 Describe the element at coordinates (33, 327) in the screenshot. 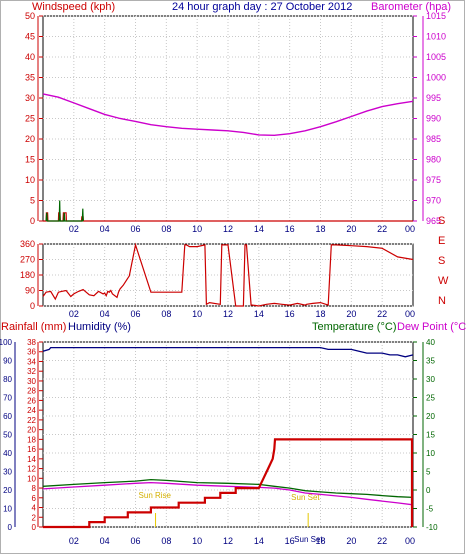

I see `panel3-rainfall-axis-label: Rainfall (mm)` at that location.